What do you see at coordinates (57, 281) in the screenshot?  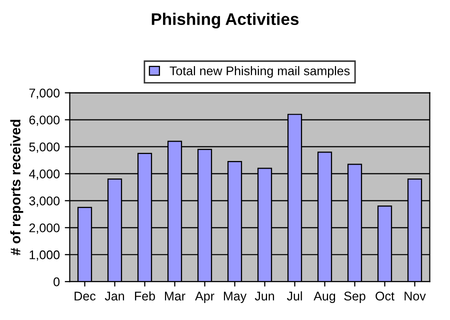 I see `y-tick-label: 0` at bounding box center [57, 281].